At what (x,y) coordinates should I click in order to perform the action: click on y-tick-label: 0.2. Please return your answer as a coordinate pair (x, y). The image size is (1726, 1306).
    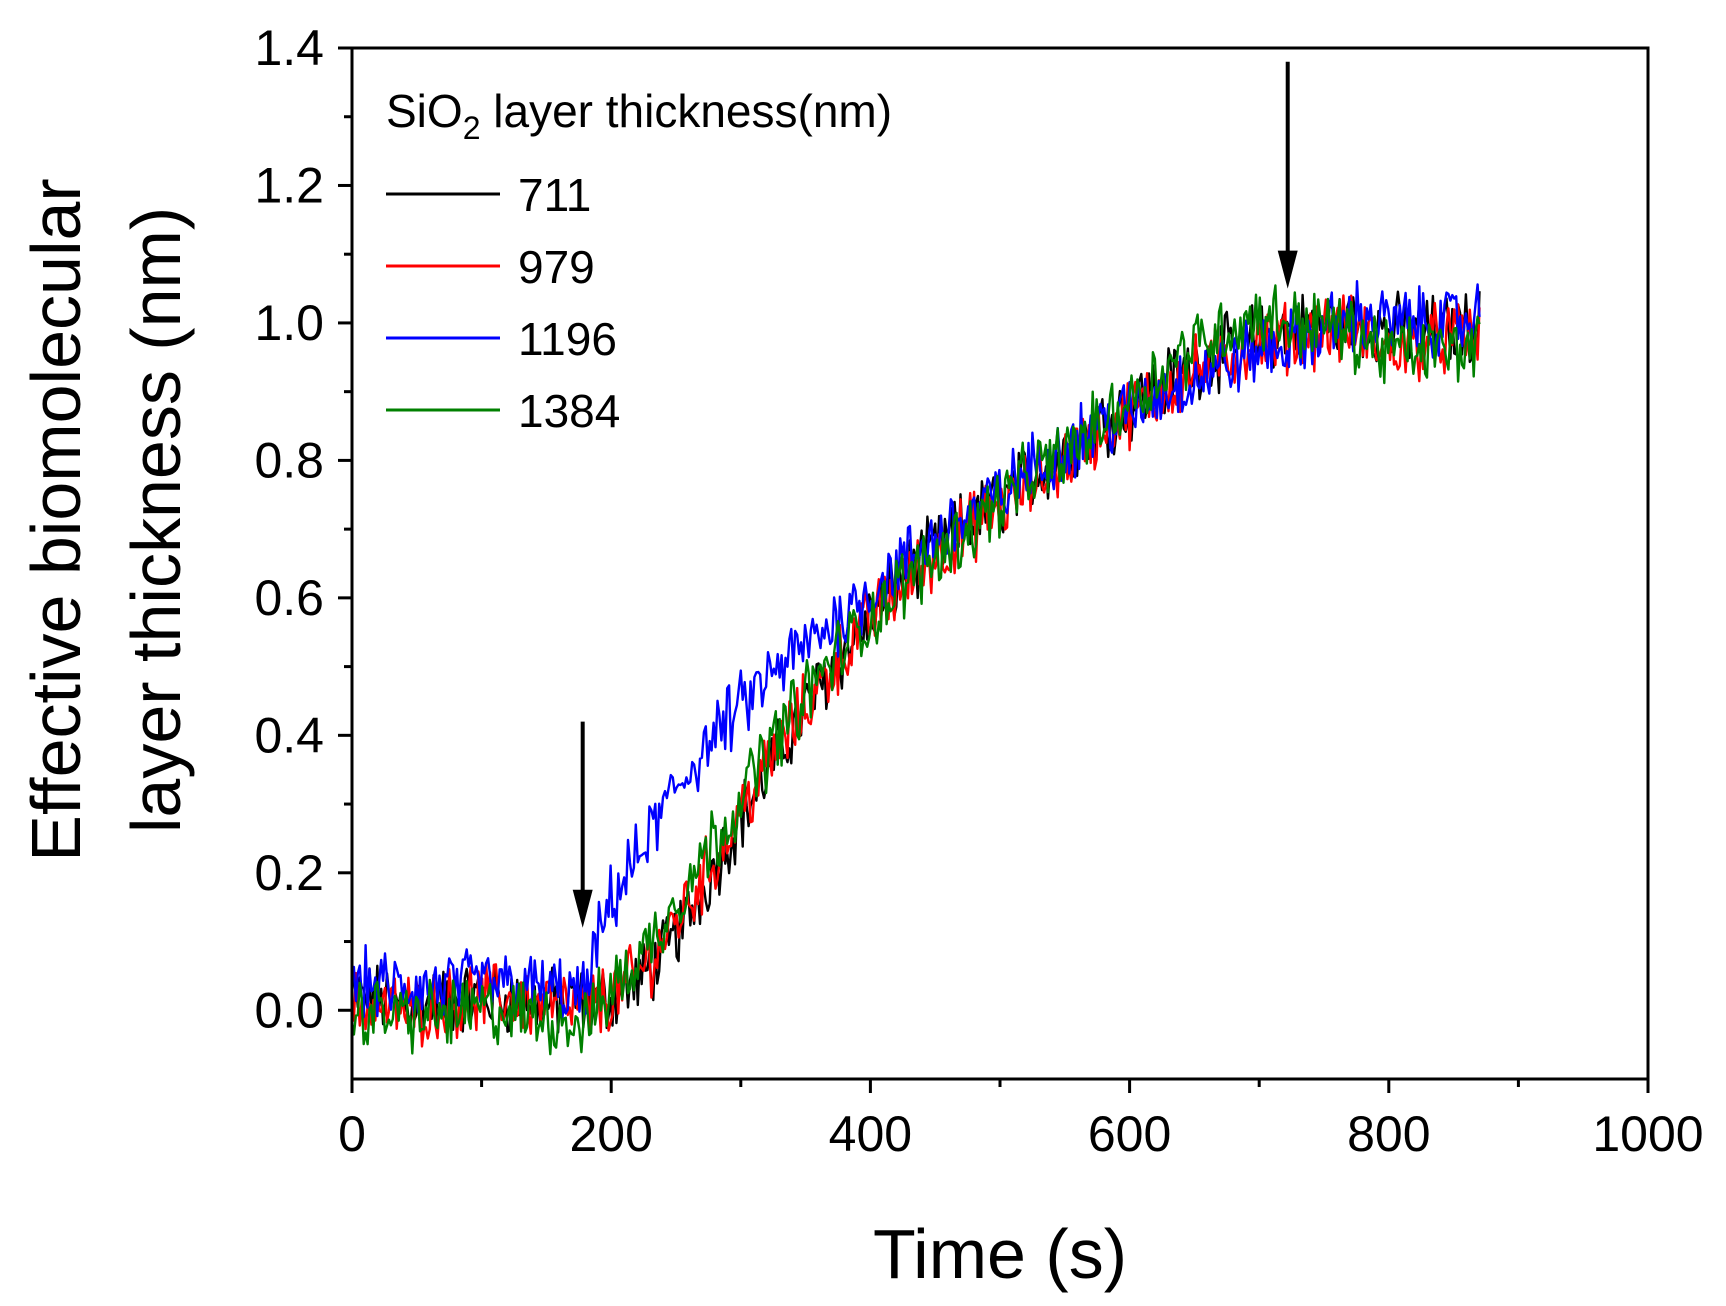
    Looking at the image, I should click on (289, 873).